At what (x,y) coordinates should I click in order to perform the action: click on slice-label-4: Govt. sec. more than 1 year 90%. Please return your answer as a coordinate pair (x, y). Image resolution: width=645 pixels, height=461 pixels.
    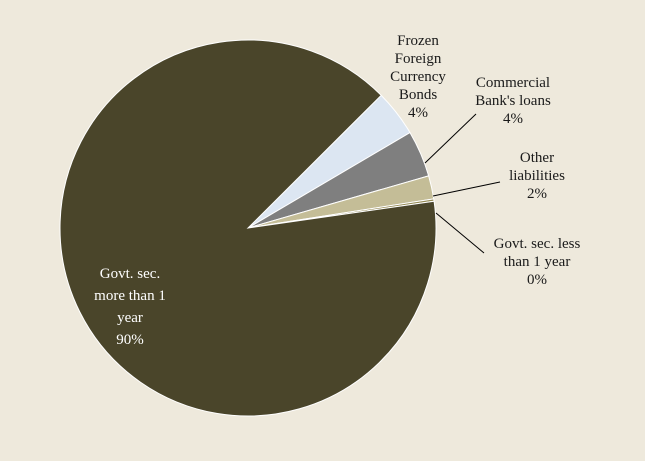
    Looking at the image, I should click on (130, 307).